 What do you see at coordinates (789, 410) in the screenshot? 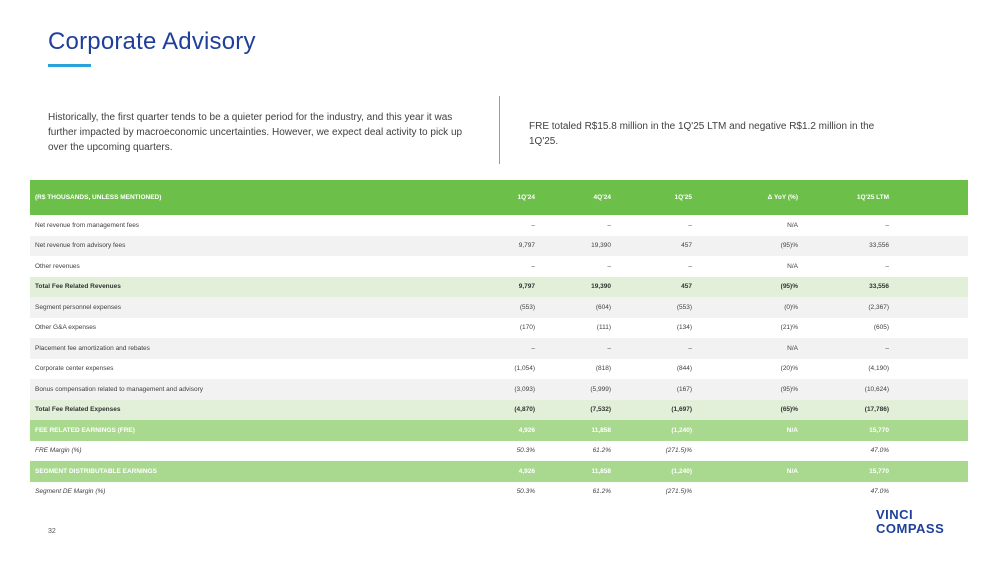
I see `cell-value: (65)%` at bounding box center [789, 410].